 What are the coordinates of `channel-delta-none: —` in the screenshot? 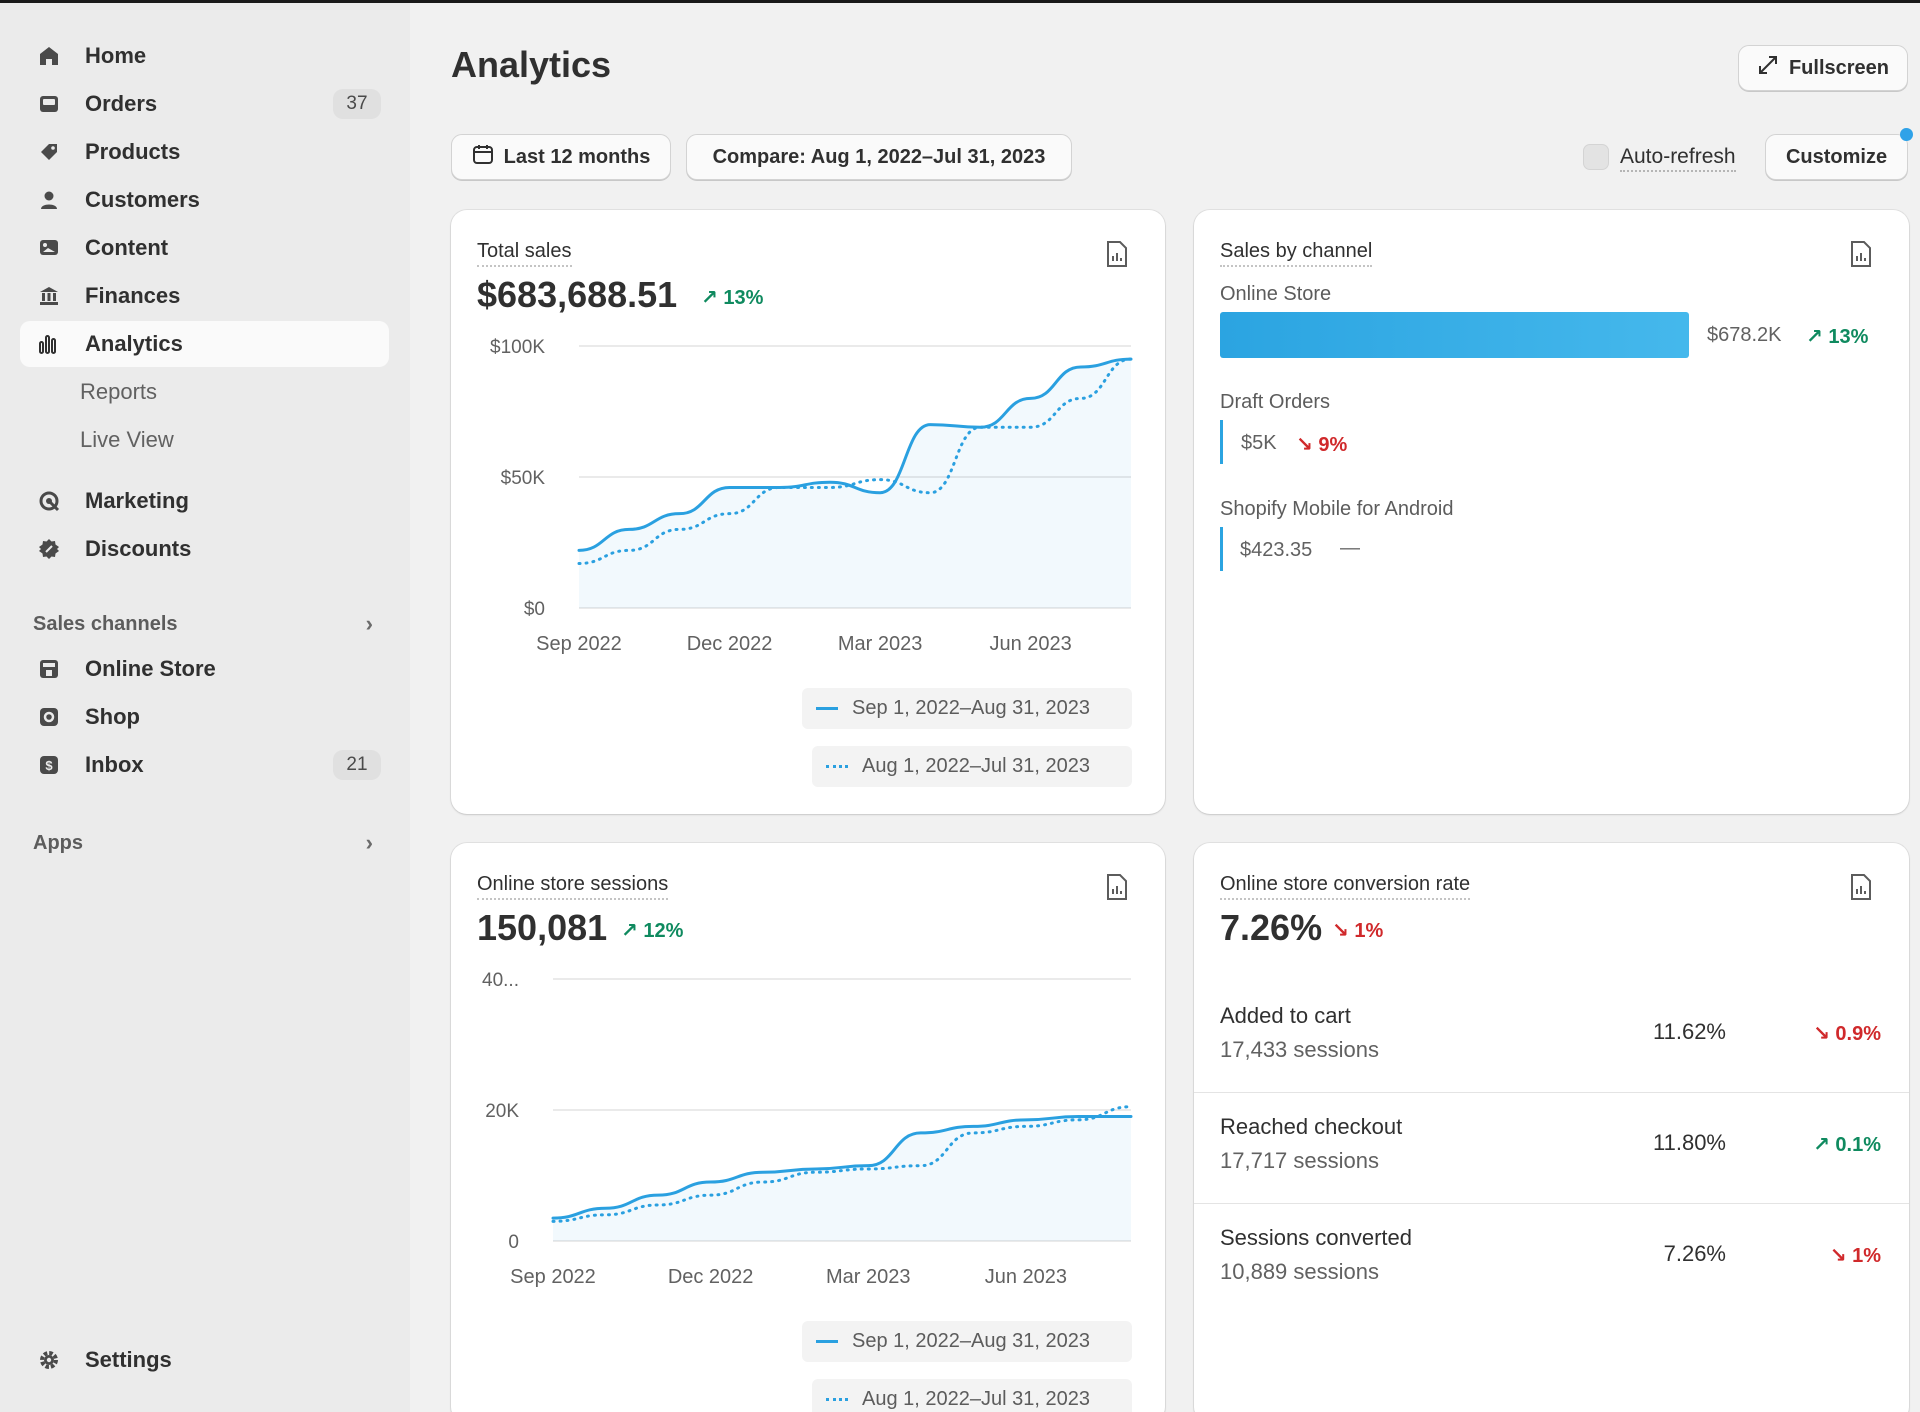 It's located at (1350, 548).